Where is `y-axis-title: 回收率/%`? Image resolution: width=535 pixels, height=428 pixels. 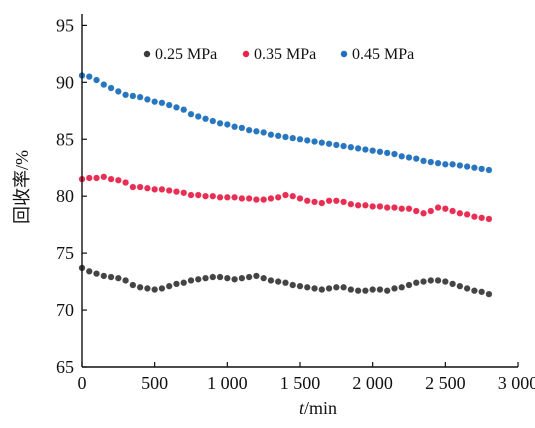 y-axis-title: 回收率/% is located at coordinates (22, 187).